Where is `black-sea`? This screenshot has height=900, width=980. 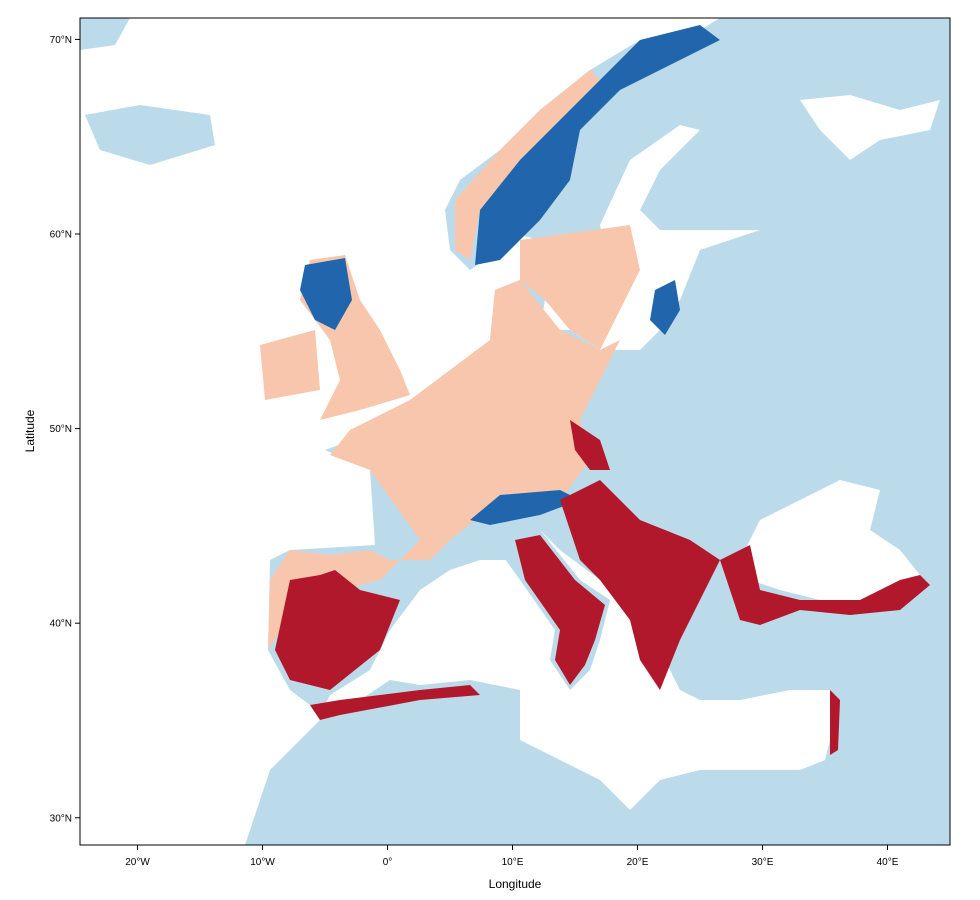 black-sea is located at coordinates (830, 540).